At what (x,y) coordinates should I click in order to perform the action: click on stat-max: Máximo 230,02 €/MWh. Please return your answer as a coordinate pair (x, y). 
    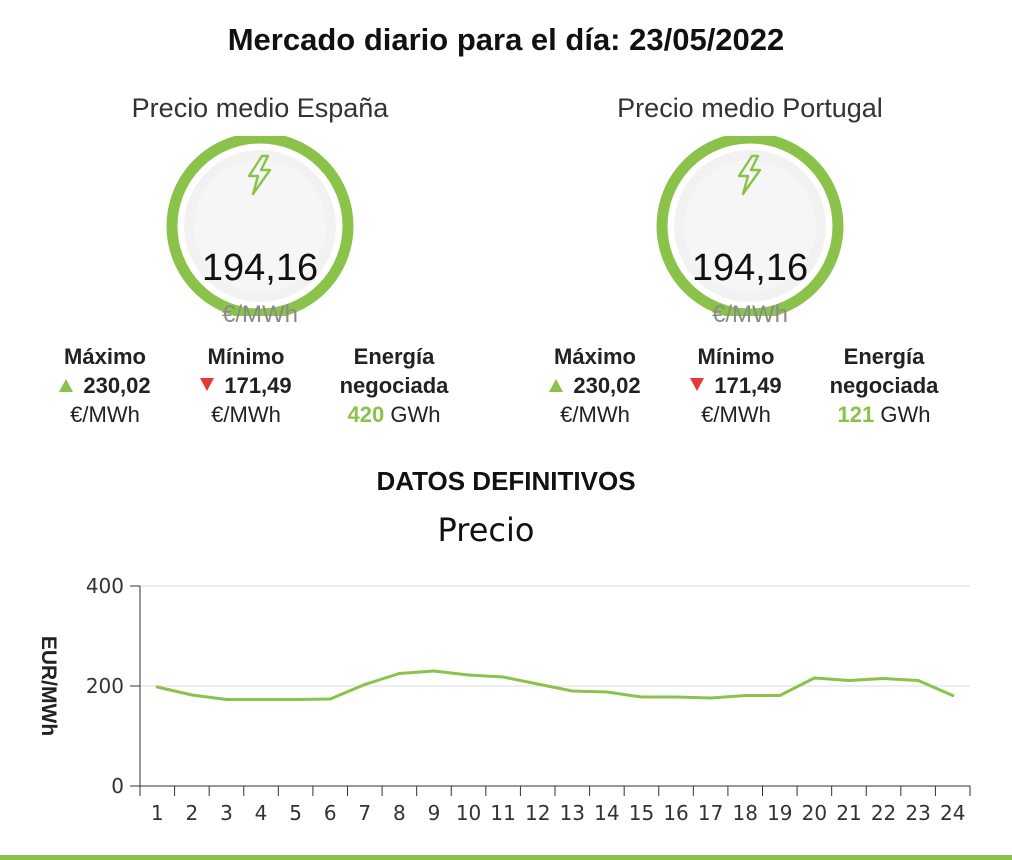
    Looking at the image, I should click on (105, 385).